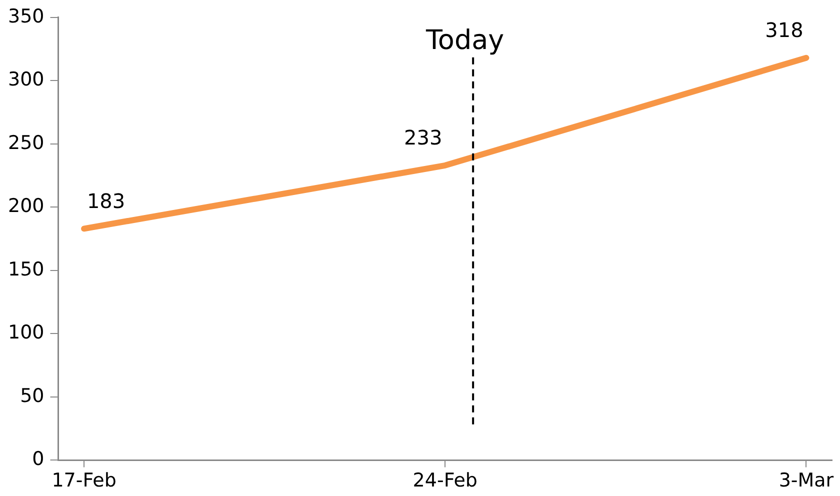 Image resolution: width=840 pixels, height=496 pixels. What do you see at coordinates (26, 143) in the screenshot?
I see `y-tick-label: 250` at bounding box center [26, 143].